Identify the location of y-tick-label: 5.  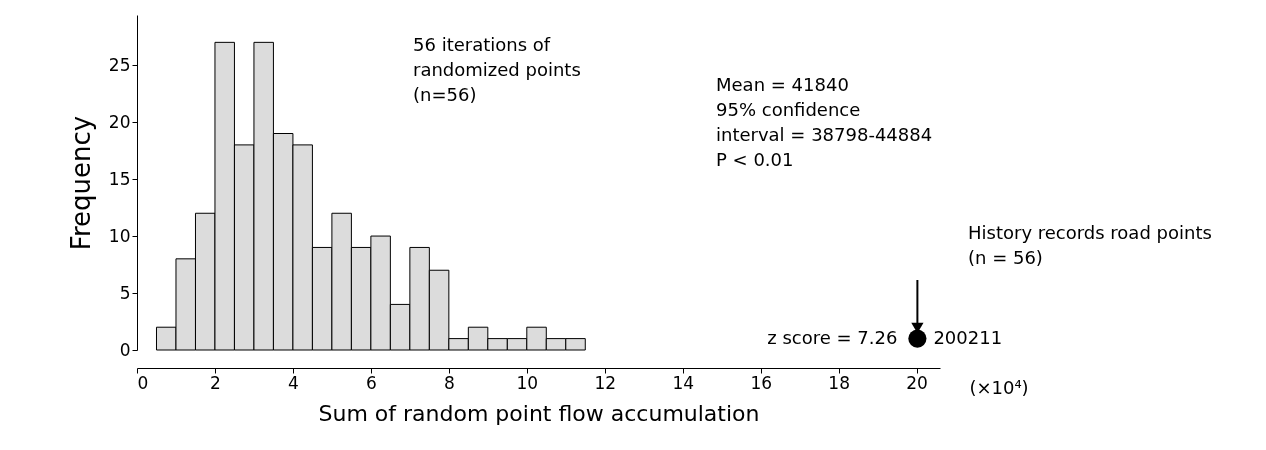
(125, 292).